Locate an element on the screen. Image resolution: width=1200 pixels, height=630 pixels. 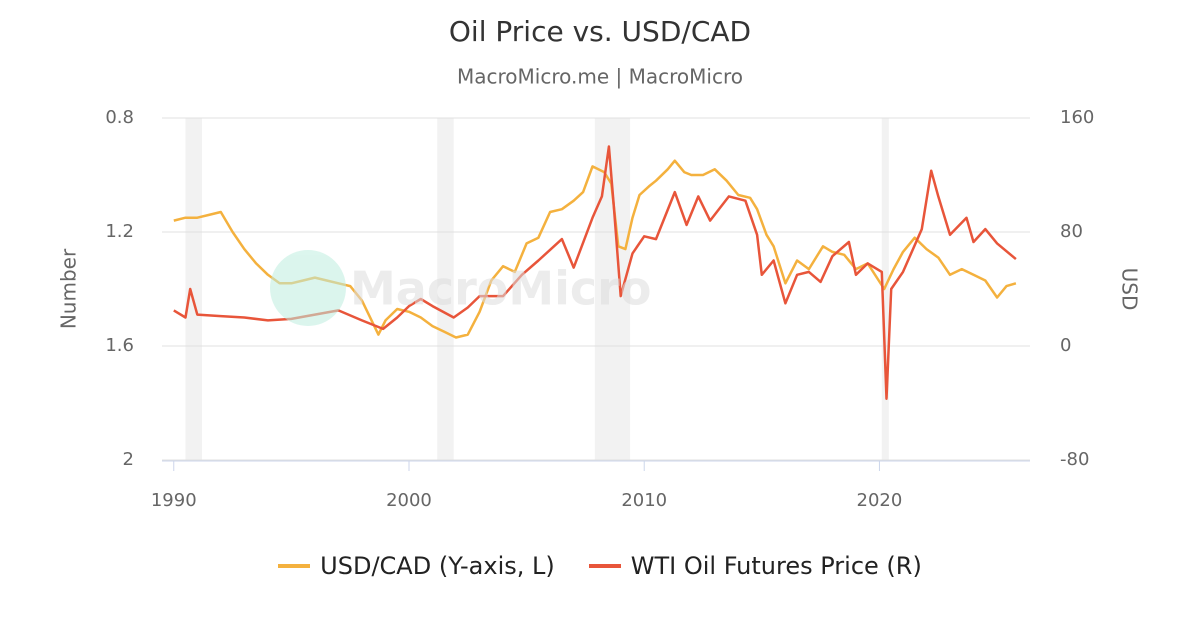
watermark-text: MacroMicro is located at coordinates (500, 289).